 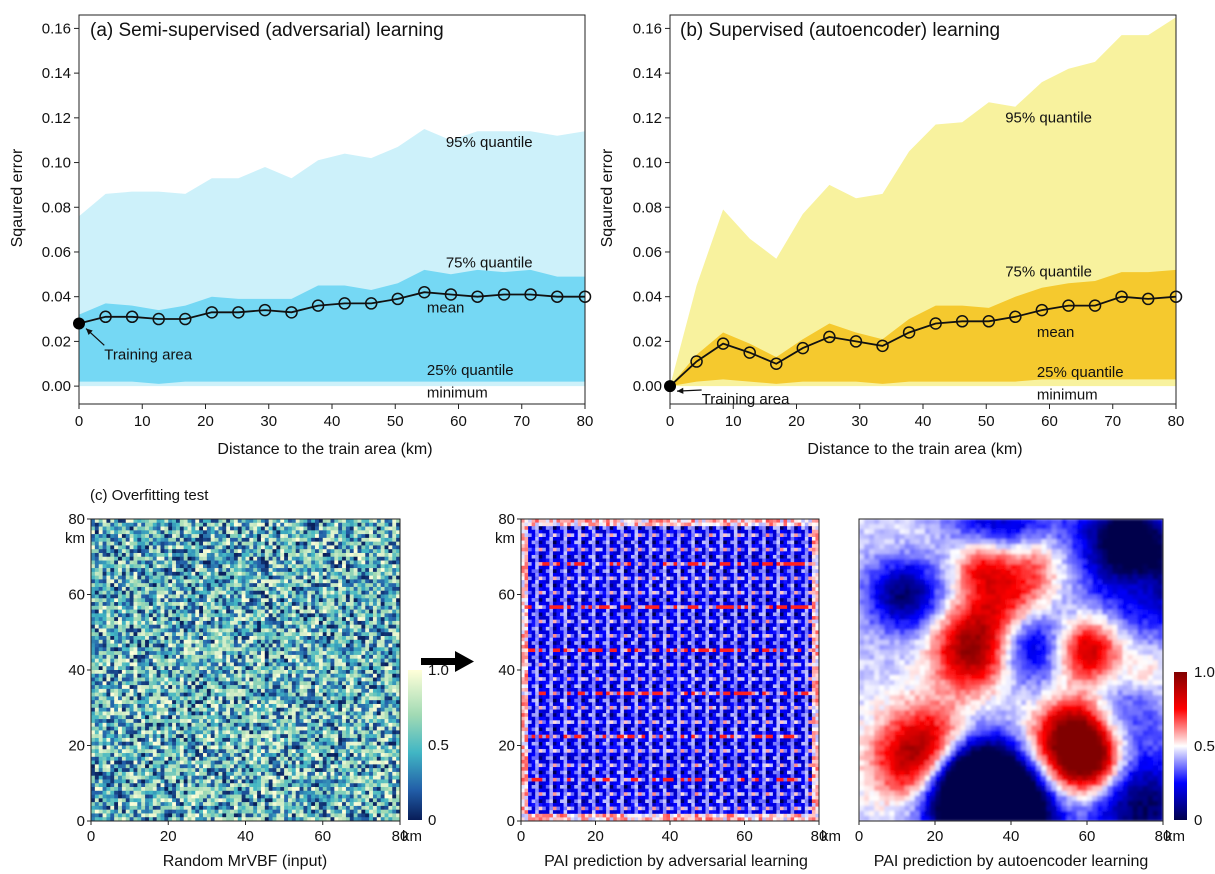 What do you see at coordinates (148, 354) in the screenshot?
I see `annotation-label: Training area` at bounding box center [148, 354].